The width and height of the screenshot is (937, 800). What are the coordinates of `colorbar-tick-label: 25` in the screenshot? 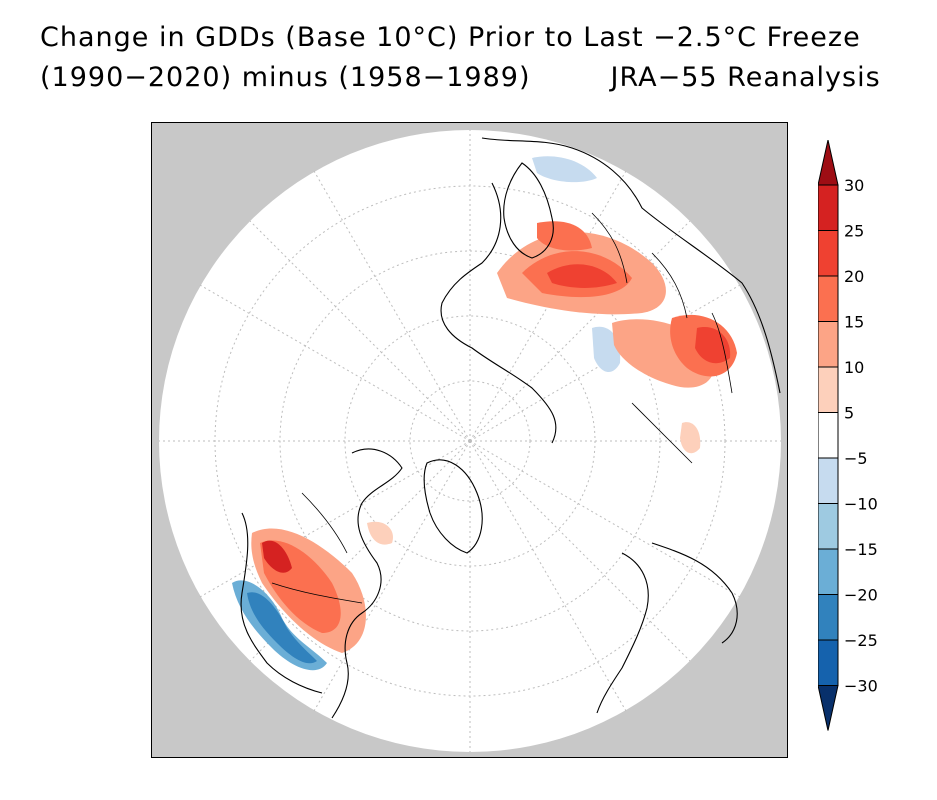 It's located at (854, 231).